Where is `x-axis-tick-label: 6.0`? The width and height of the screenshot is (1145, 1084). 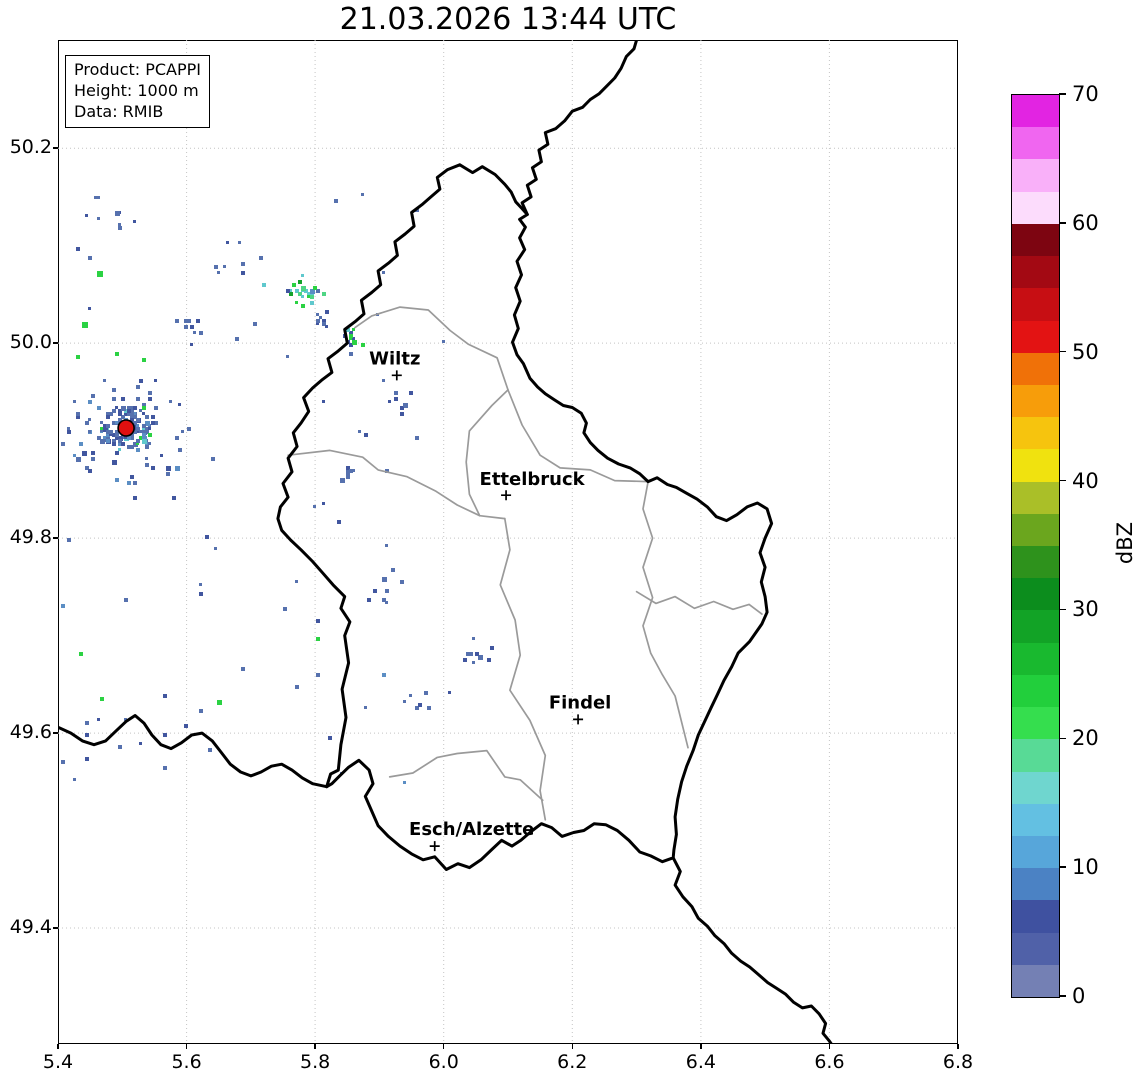 x-axis-tick-label: 6.0 is located at coordinates (443, 1062).